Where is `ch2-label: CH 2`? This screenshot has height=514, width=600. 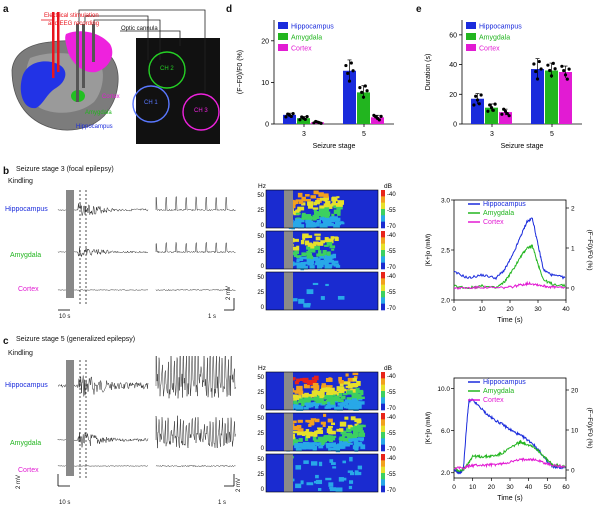 ch2-label: CH 2 is located at coordinates (167, 69).